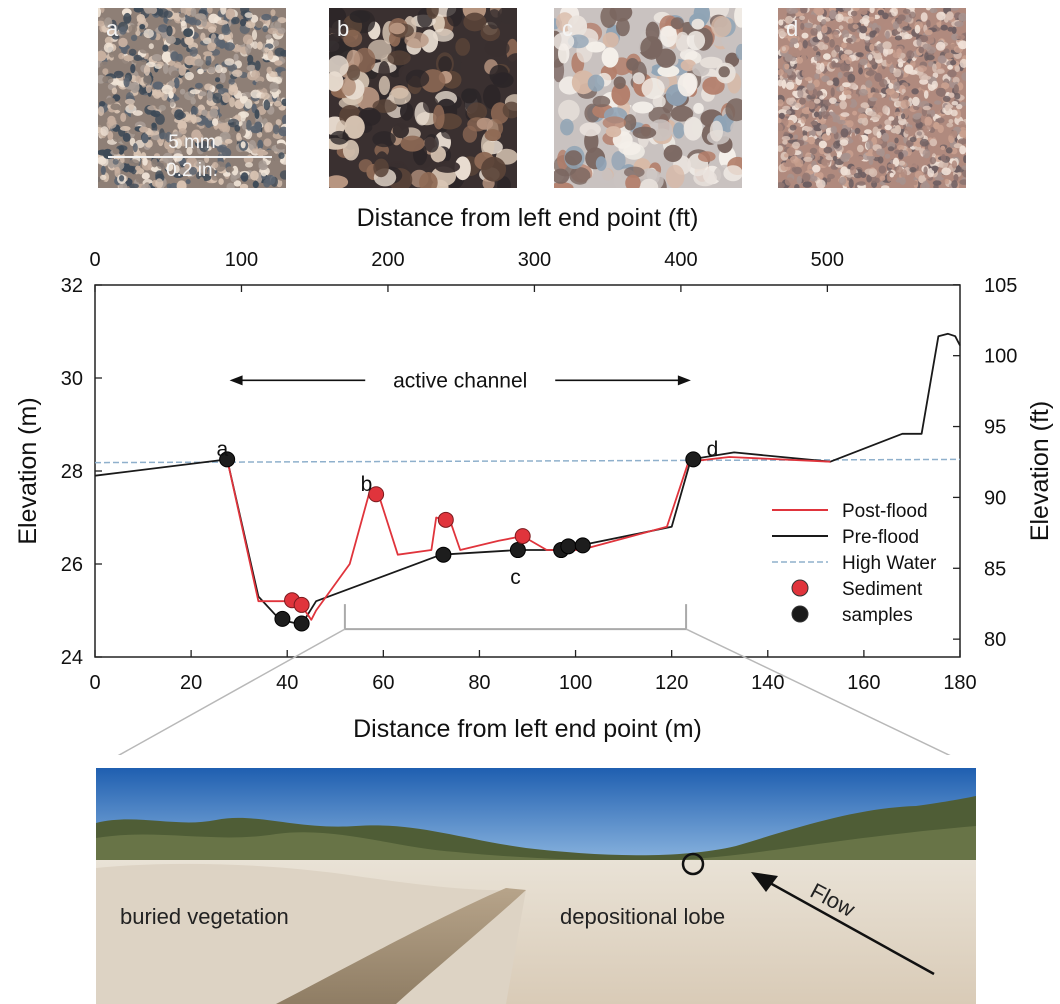 Image resolution: width=1060 pixels, height=1004 pixels. Describe the element at coordinates (764, 882) in the screenshot. I see `flow-arrow-head` at that location.